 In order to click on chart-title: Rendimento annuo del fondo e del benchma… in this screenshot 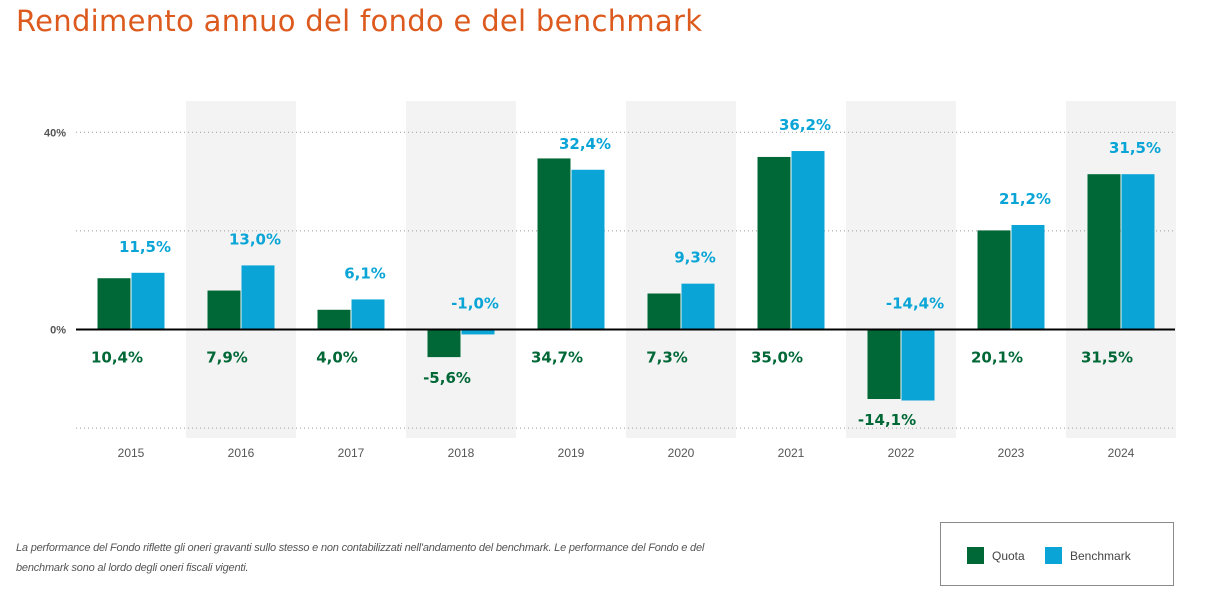, I will do `click(359, 21)`.